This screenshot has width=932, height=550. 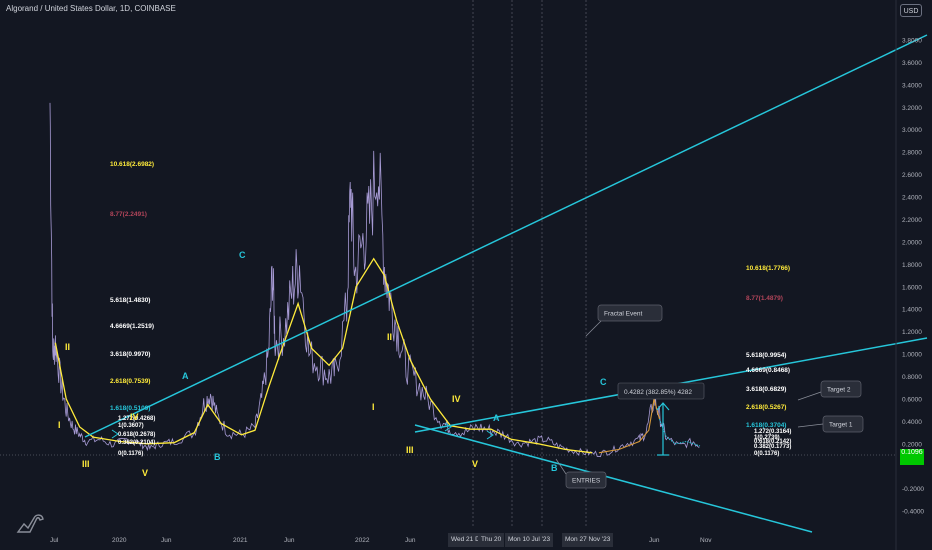 What do you see at coordinates (766, 454) in the screenshot?
I see `fib-label-right: 0(0.1176)` at bounding box center [766, 454].